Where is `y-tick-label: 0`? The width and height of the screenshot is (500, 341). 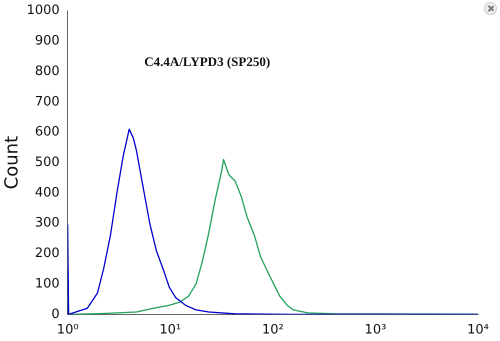 y-tick-label: 0 is located at coordinates (55, 314).